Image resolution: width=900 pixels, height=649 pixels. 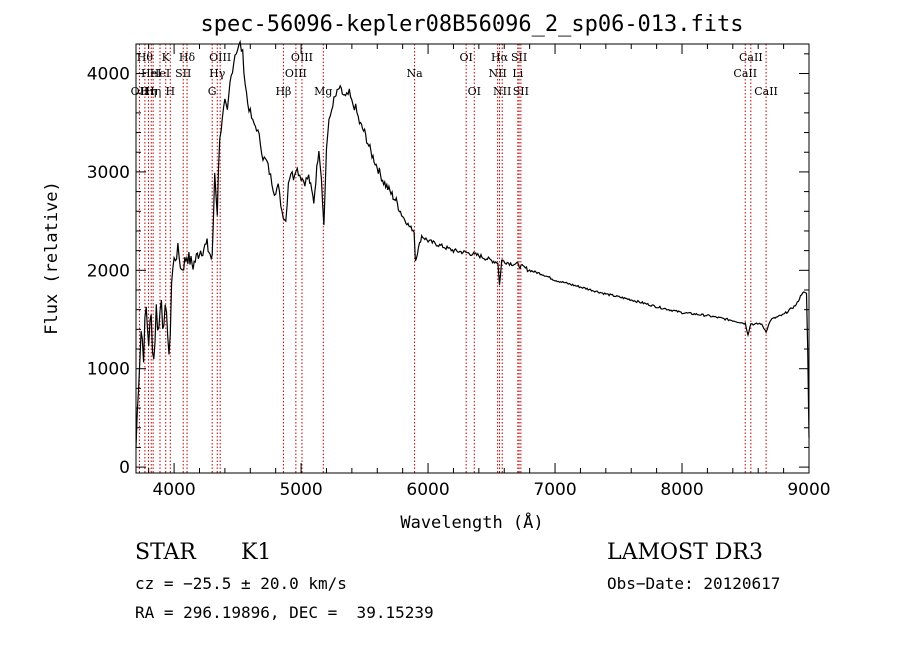 What do you see at coordinates (323, 91) in the screenshot?
I see `line-label: Mg` at bounding box center [323, 91].